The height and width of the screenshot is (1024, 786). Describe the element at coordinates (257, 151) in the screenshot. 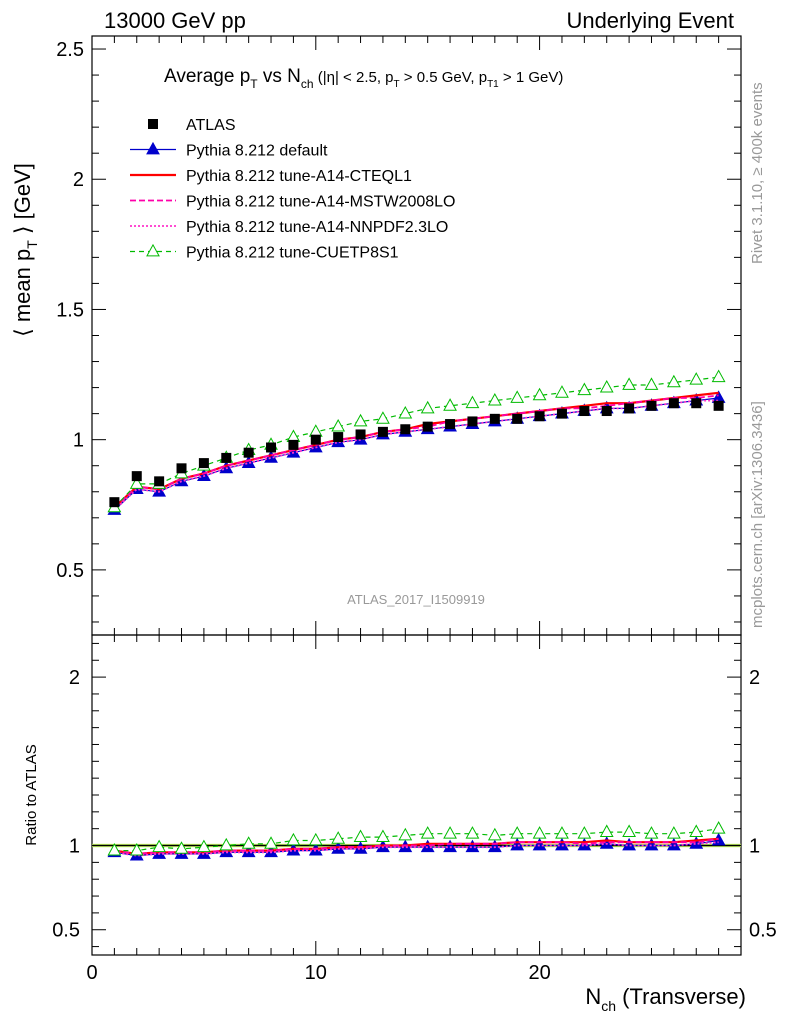

I see `legend-label-default: Pythia 8.212 default` at that location.